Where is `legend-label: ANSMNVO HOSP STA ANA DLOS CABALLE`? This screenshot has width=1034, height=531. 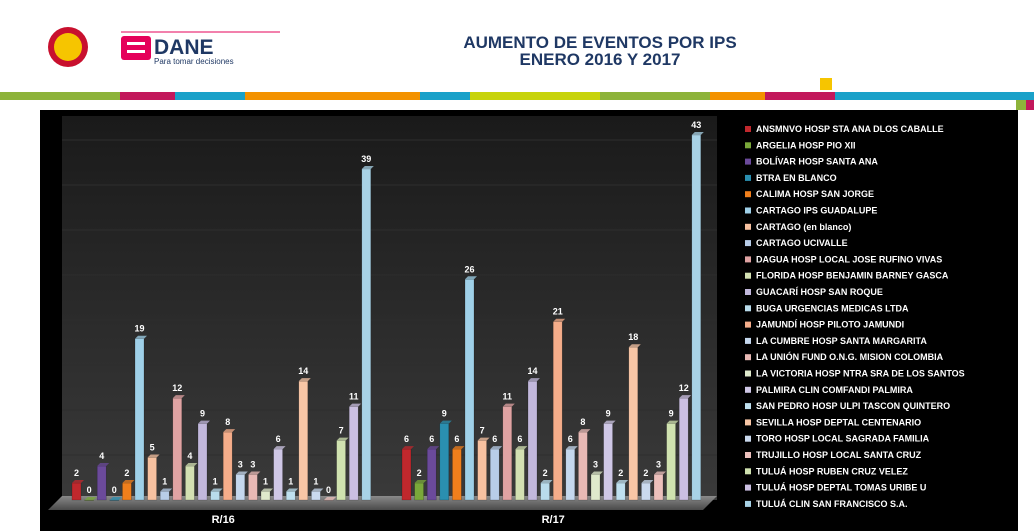 legend-label: ANSMNVO HOSP STA ANA DLOS CABALLE is located at coordinates (850, 129).